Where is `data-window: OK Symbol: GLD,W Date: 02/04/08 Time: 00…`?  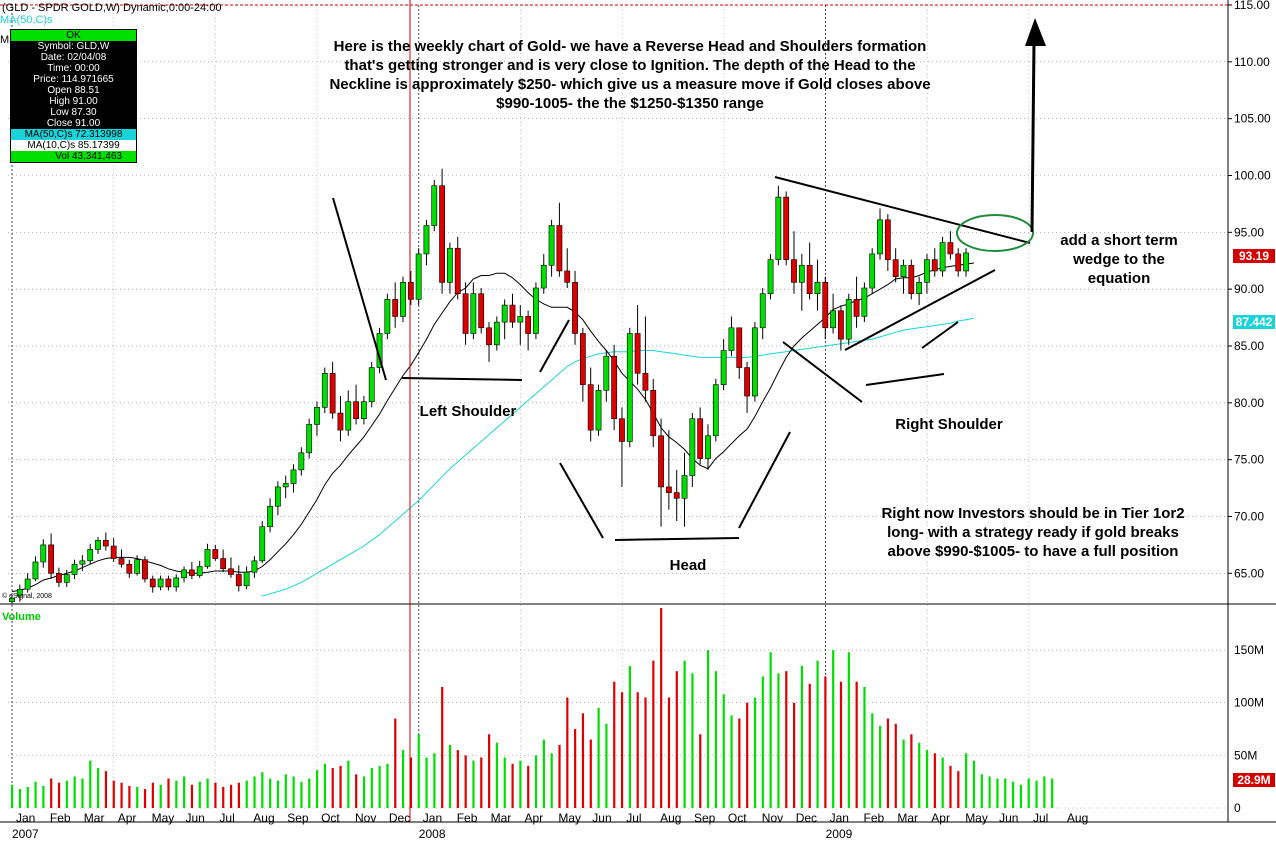 data-window: OK Symbol: GLD,W Date: 02/04/08 Time: 00… is located at coordinates (73, 96).